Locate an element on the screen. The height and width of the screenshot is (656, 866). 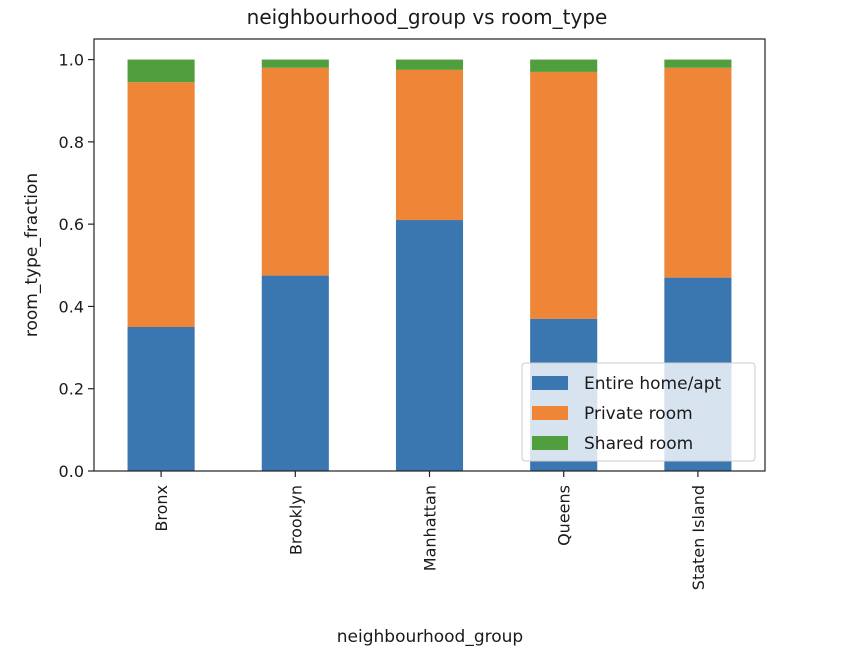
legend-label: Entire home/apt is located at coordinates (653, 384).